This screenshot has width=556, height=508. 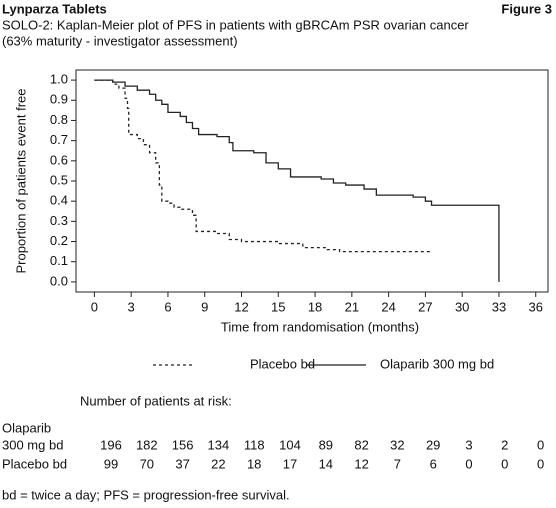 I want to click on at-risk-count: 3, so click(x=468, y=444).